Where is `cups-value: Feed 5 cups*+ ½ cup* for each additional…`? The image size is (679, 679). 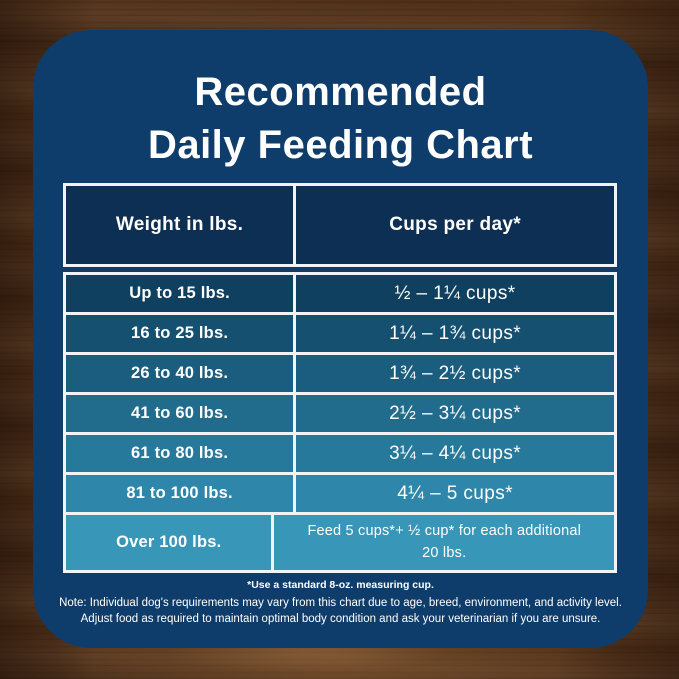 cups-value: Feed 5 cups*+ ½ cup* for each additional… is located at coordinates (444, 542).